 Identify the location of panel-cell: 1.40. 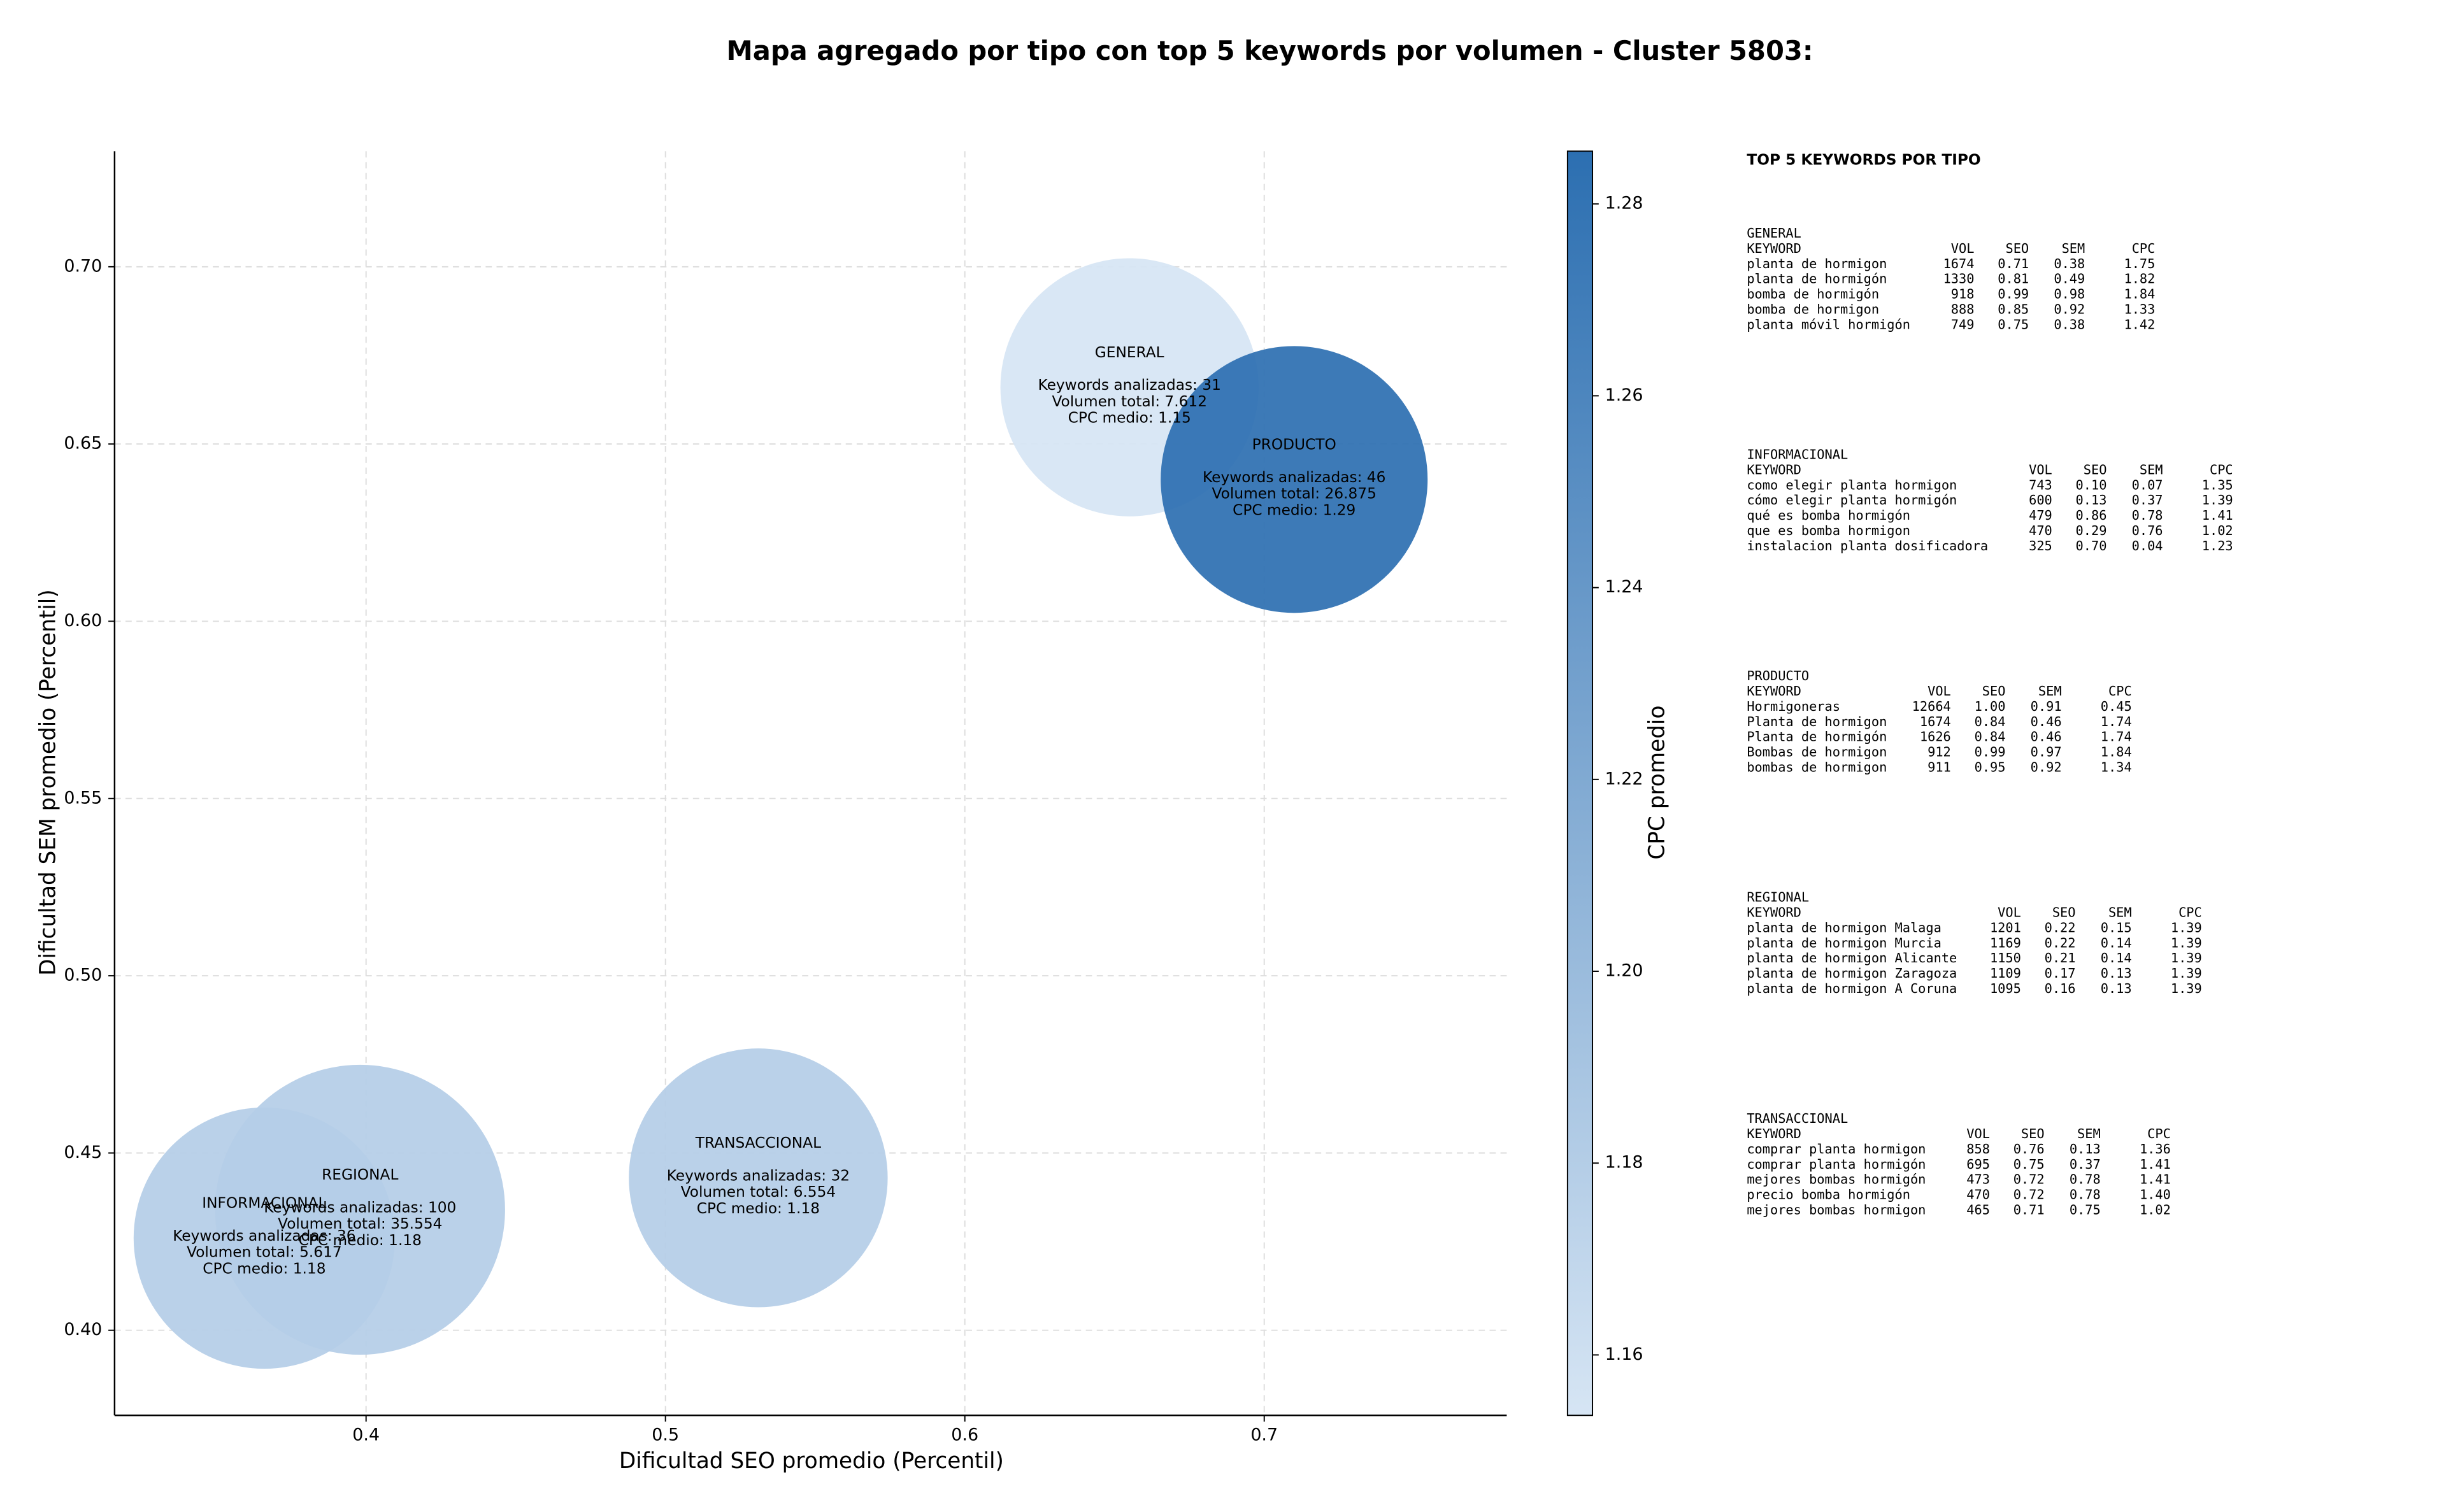
(2155, 1194).